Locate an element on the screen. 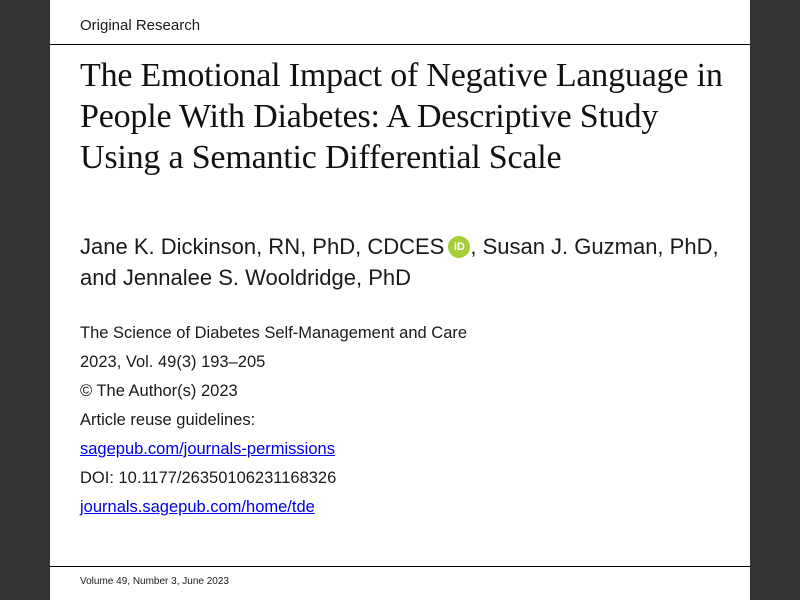 The width and height of the screenshot is (800, 600). header-divider is located at coordinates (400, 44).